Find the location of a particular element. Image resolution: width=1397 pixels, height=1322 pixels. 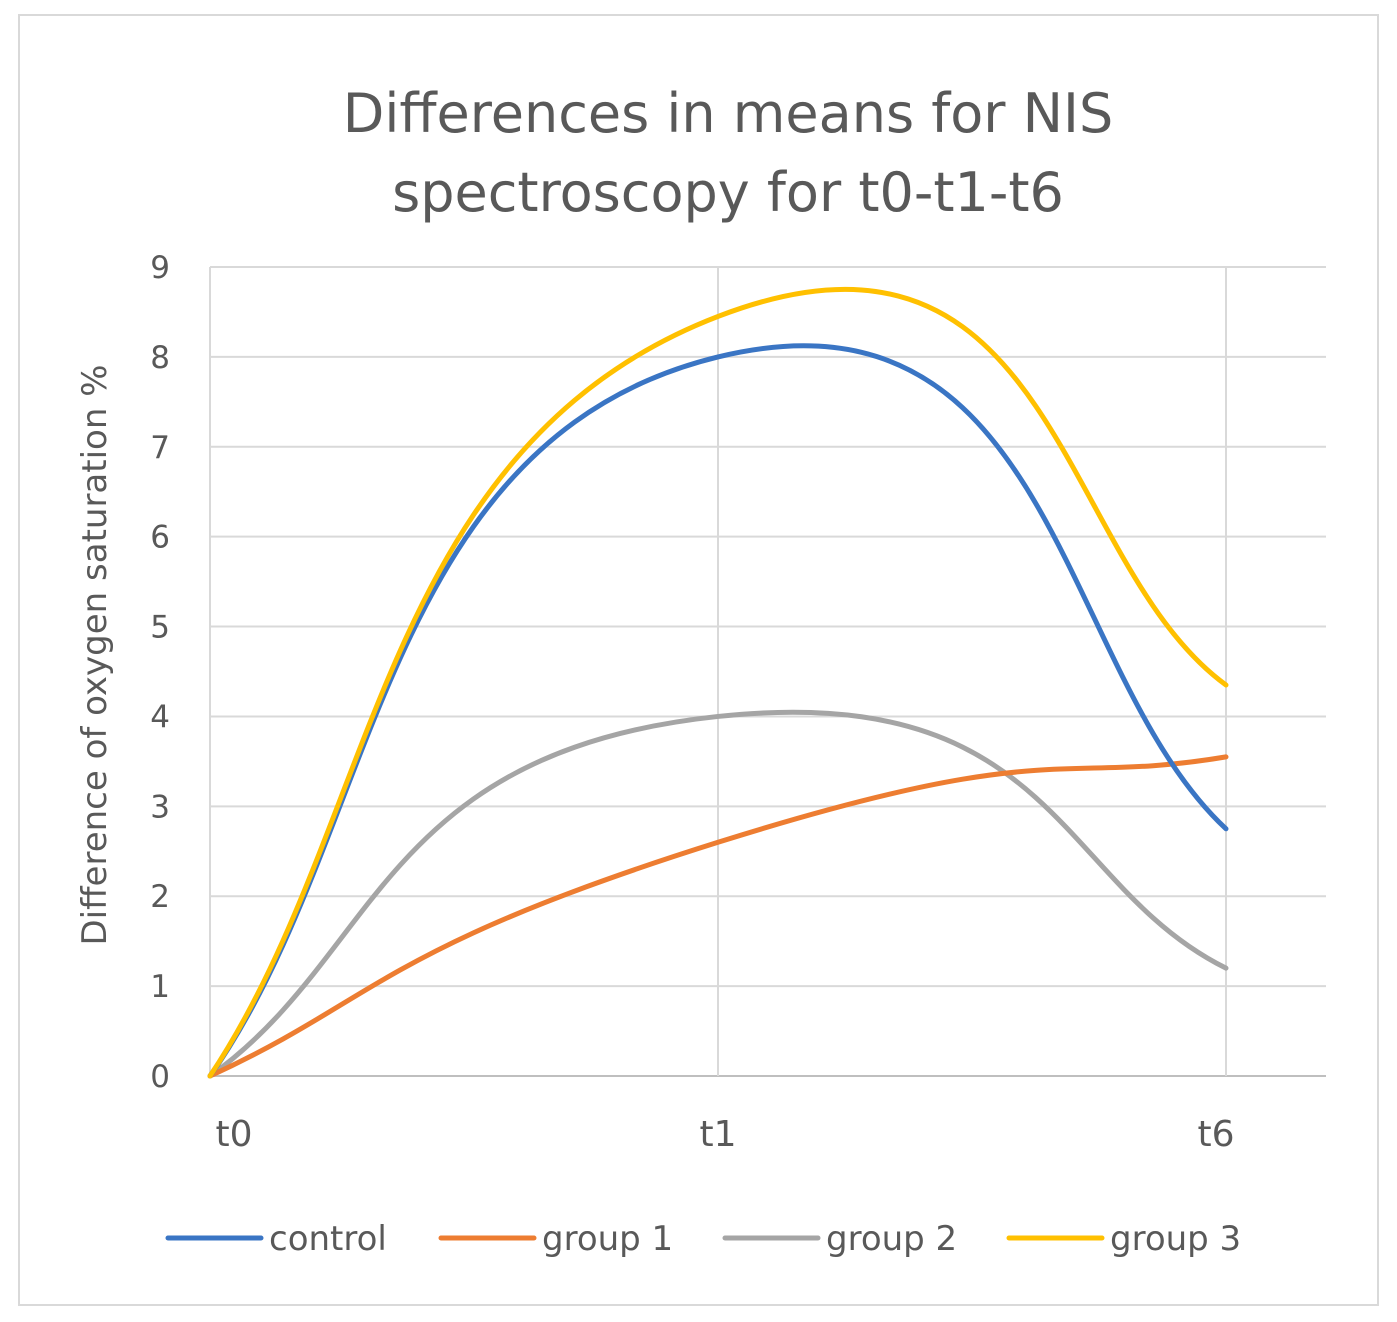

x-axis-ticks: t0 t1 t6 is located at coordinates (724, 1134).